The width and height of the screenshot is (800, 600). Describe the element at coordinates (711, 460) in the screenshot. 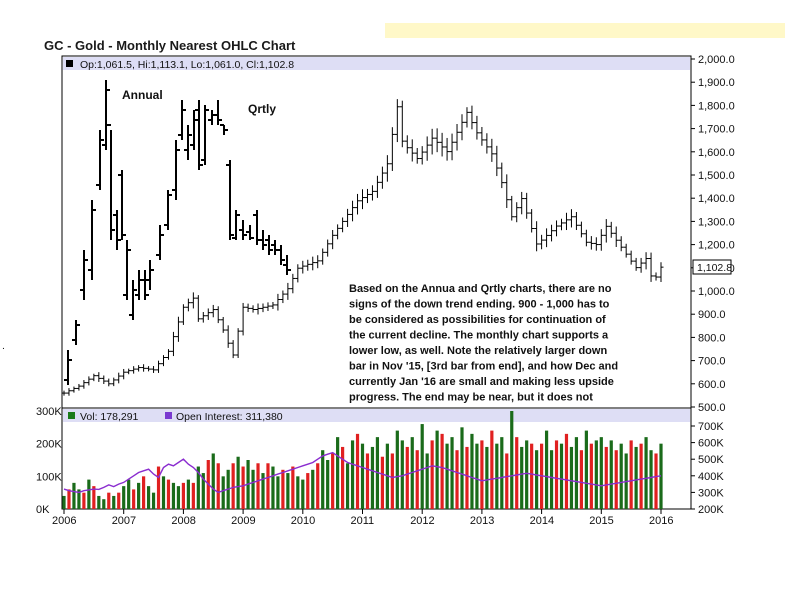

I see `volume-right-tick-label: 500K` at that location.